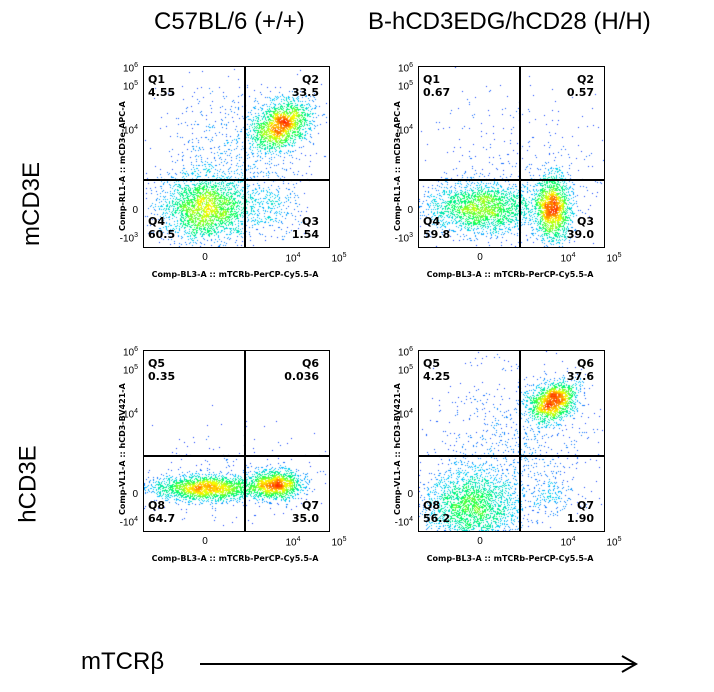 The width and height of the screenshot is (714, 692). Describe the element at coordinates (305, 518) in the screenshot. I see `quadrant-percent: 35.0` at that location.